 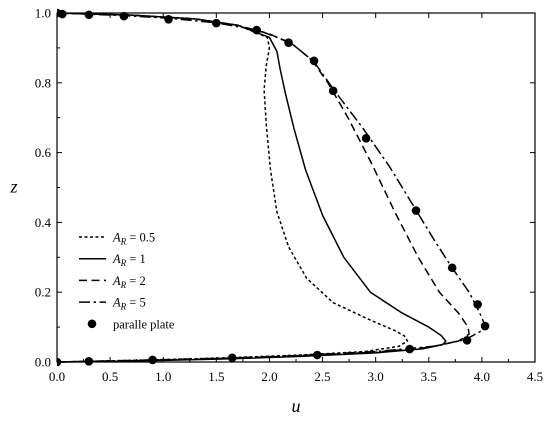 I want to click on legend: AR = 0.5 AR = 1 AR = 2 AR = 5 paralle plate, so click(x=127, y=281).